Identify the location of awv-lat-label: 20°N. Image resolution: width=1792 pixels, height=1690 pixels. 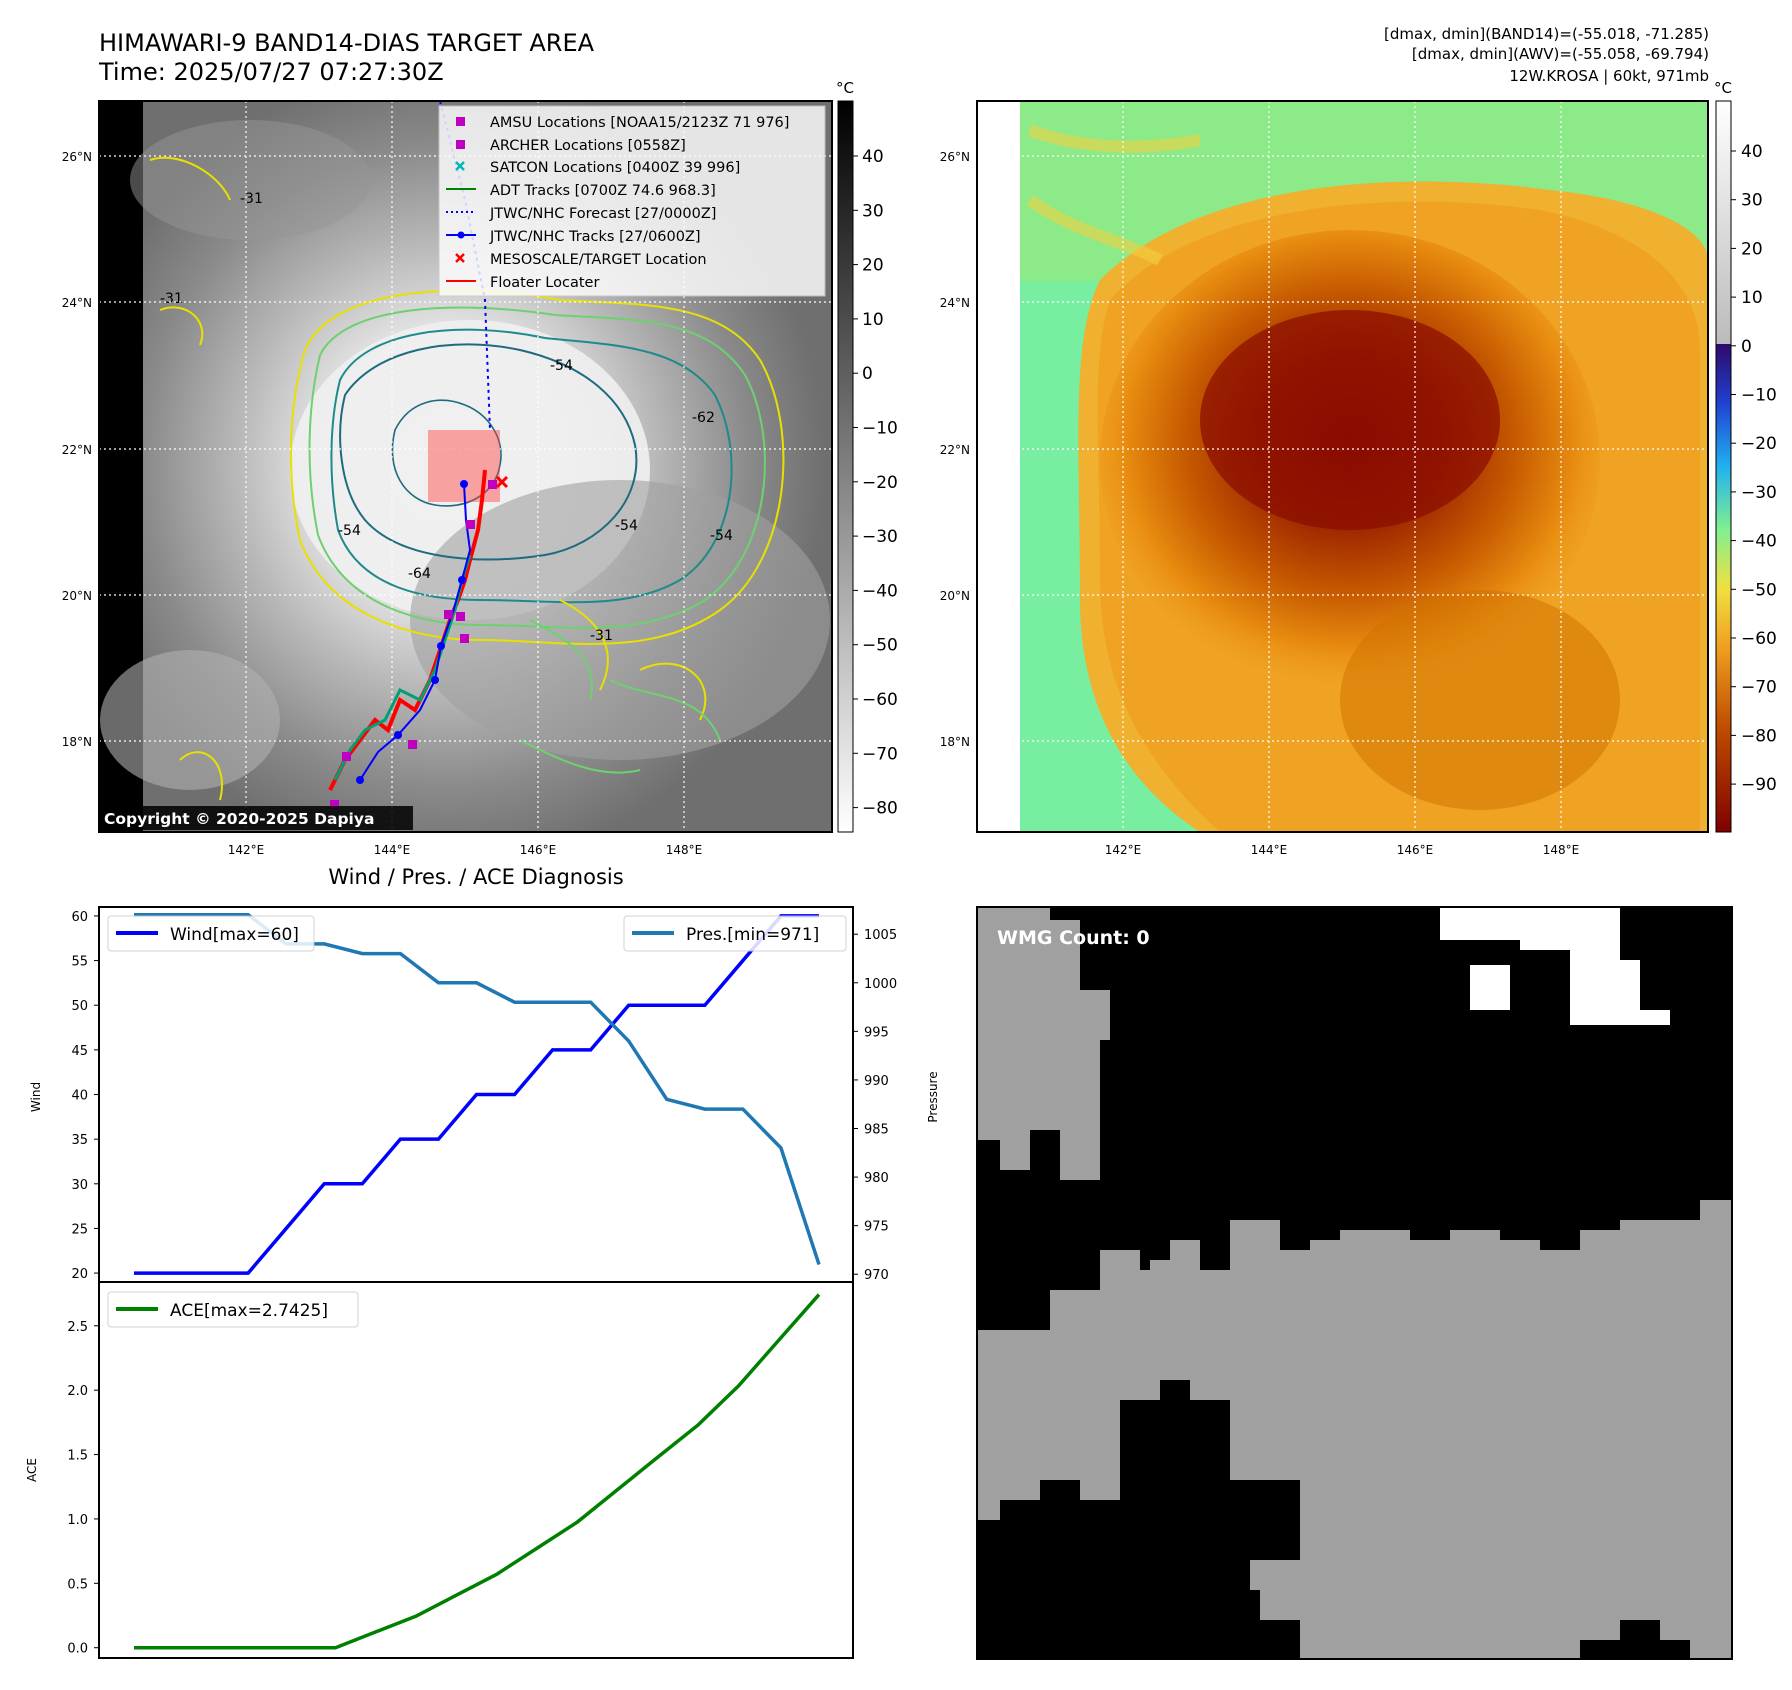
(955, 596).